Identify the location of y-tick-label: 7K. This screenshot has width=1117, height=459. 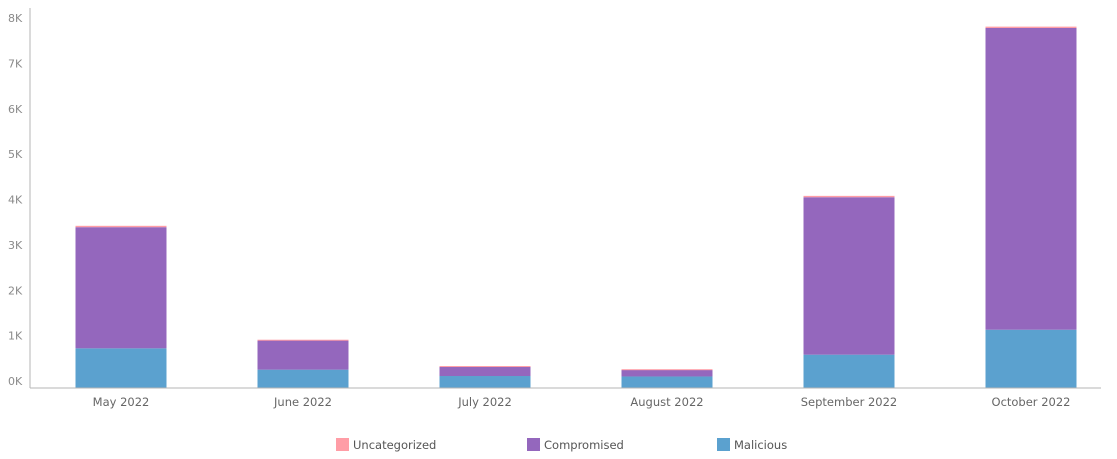
(15, 63).